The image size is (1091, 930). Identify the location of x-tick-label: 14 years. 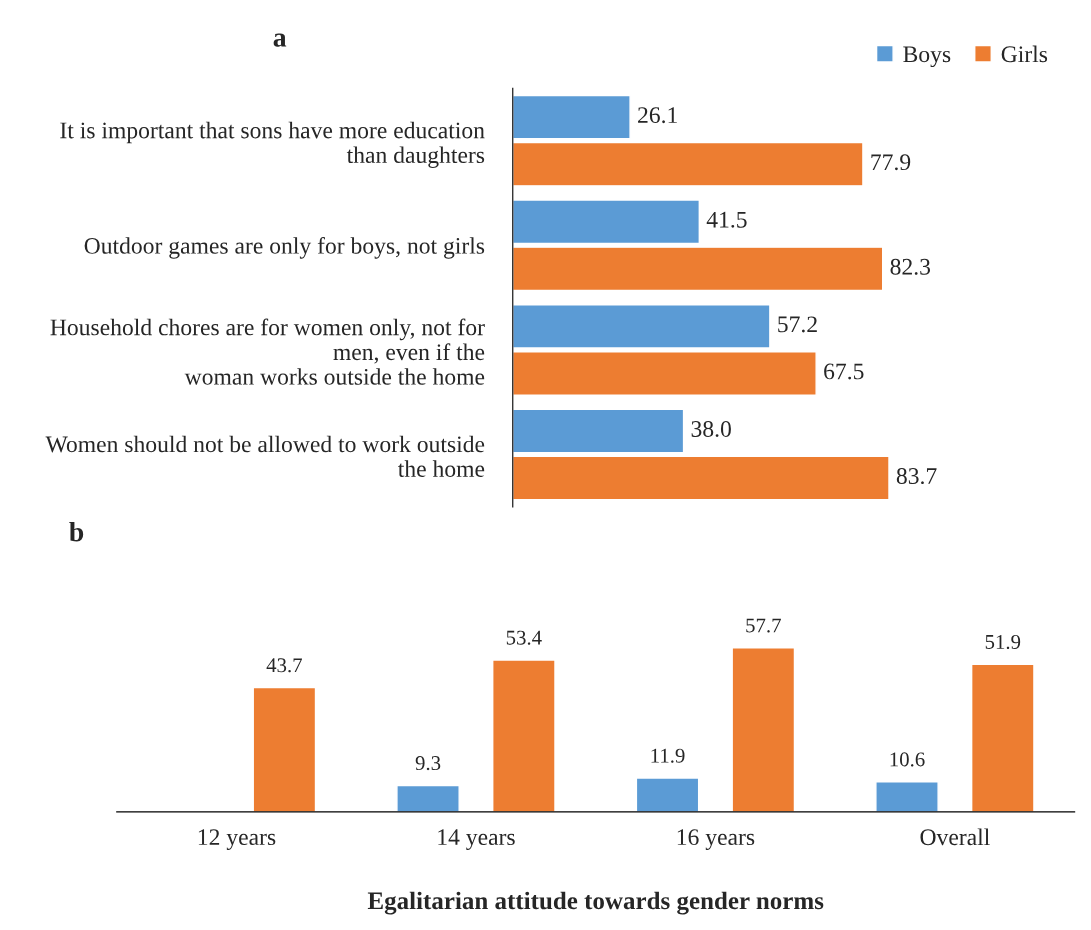
(476, 839).